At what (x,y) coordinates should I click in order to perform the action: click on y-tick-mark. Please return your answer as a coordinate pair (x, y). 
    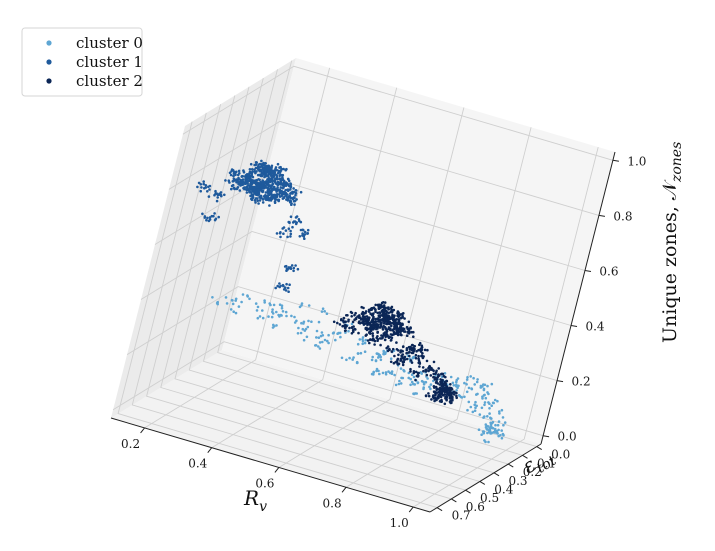
    Looking at the image, I should click on (511, 465).